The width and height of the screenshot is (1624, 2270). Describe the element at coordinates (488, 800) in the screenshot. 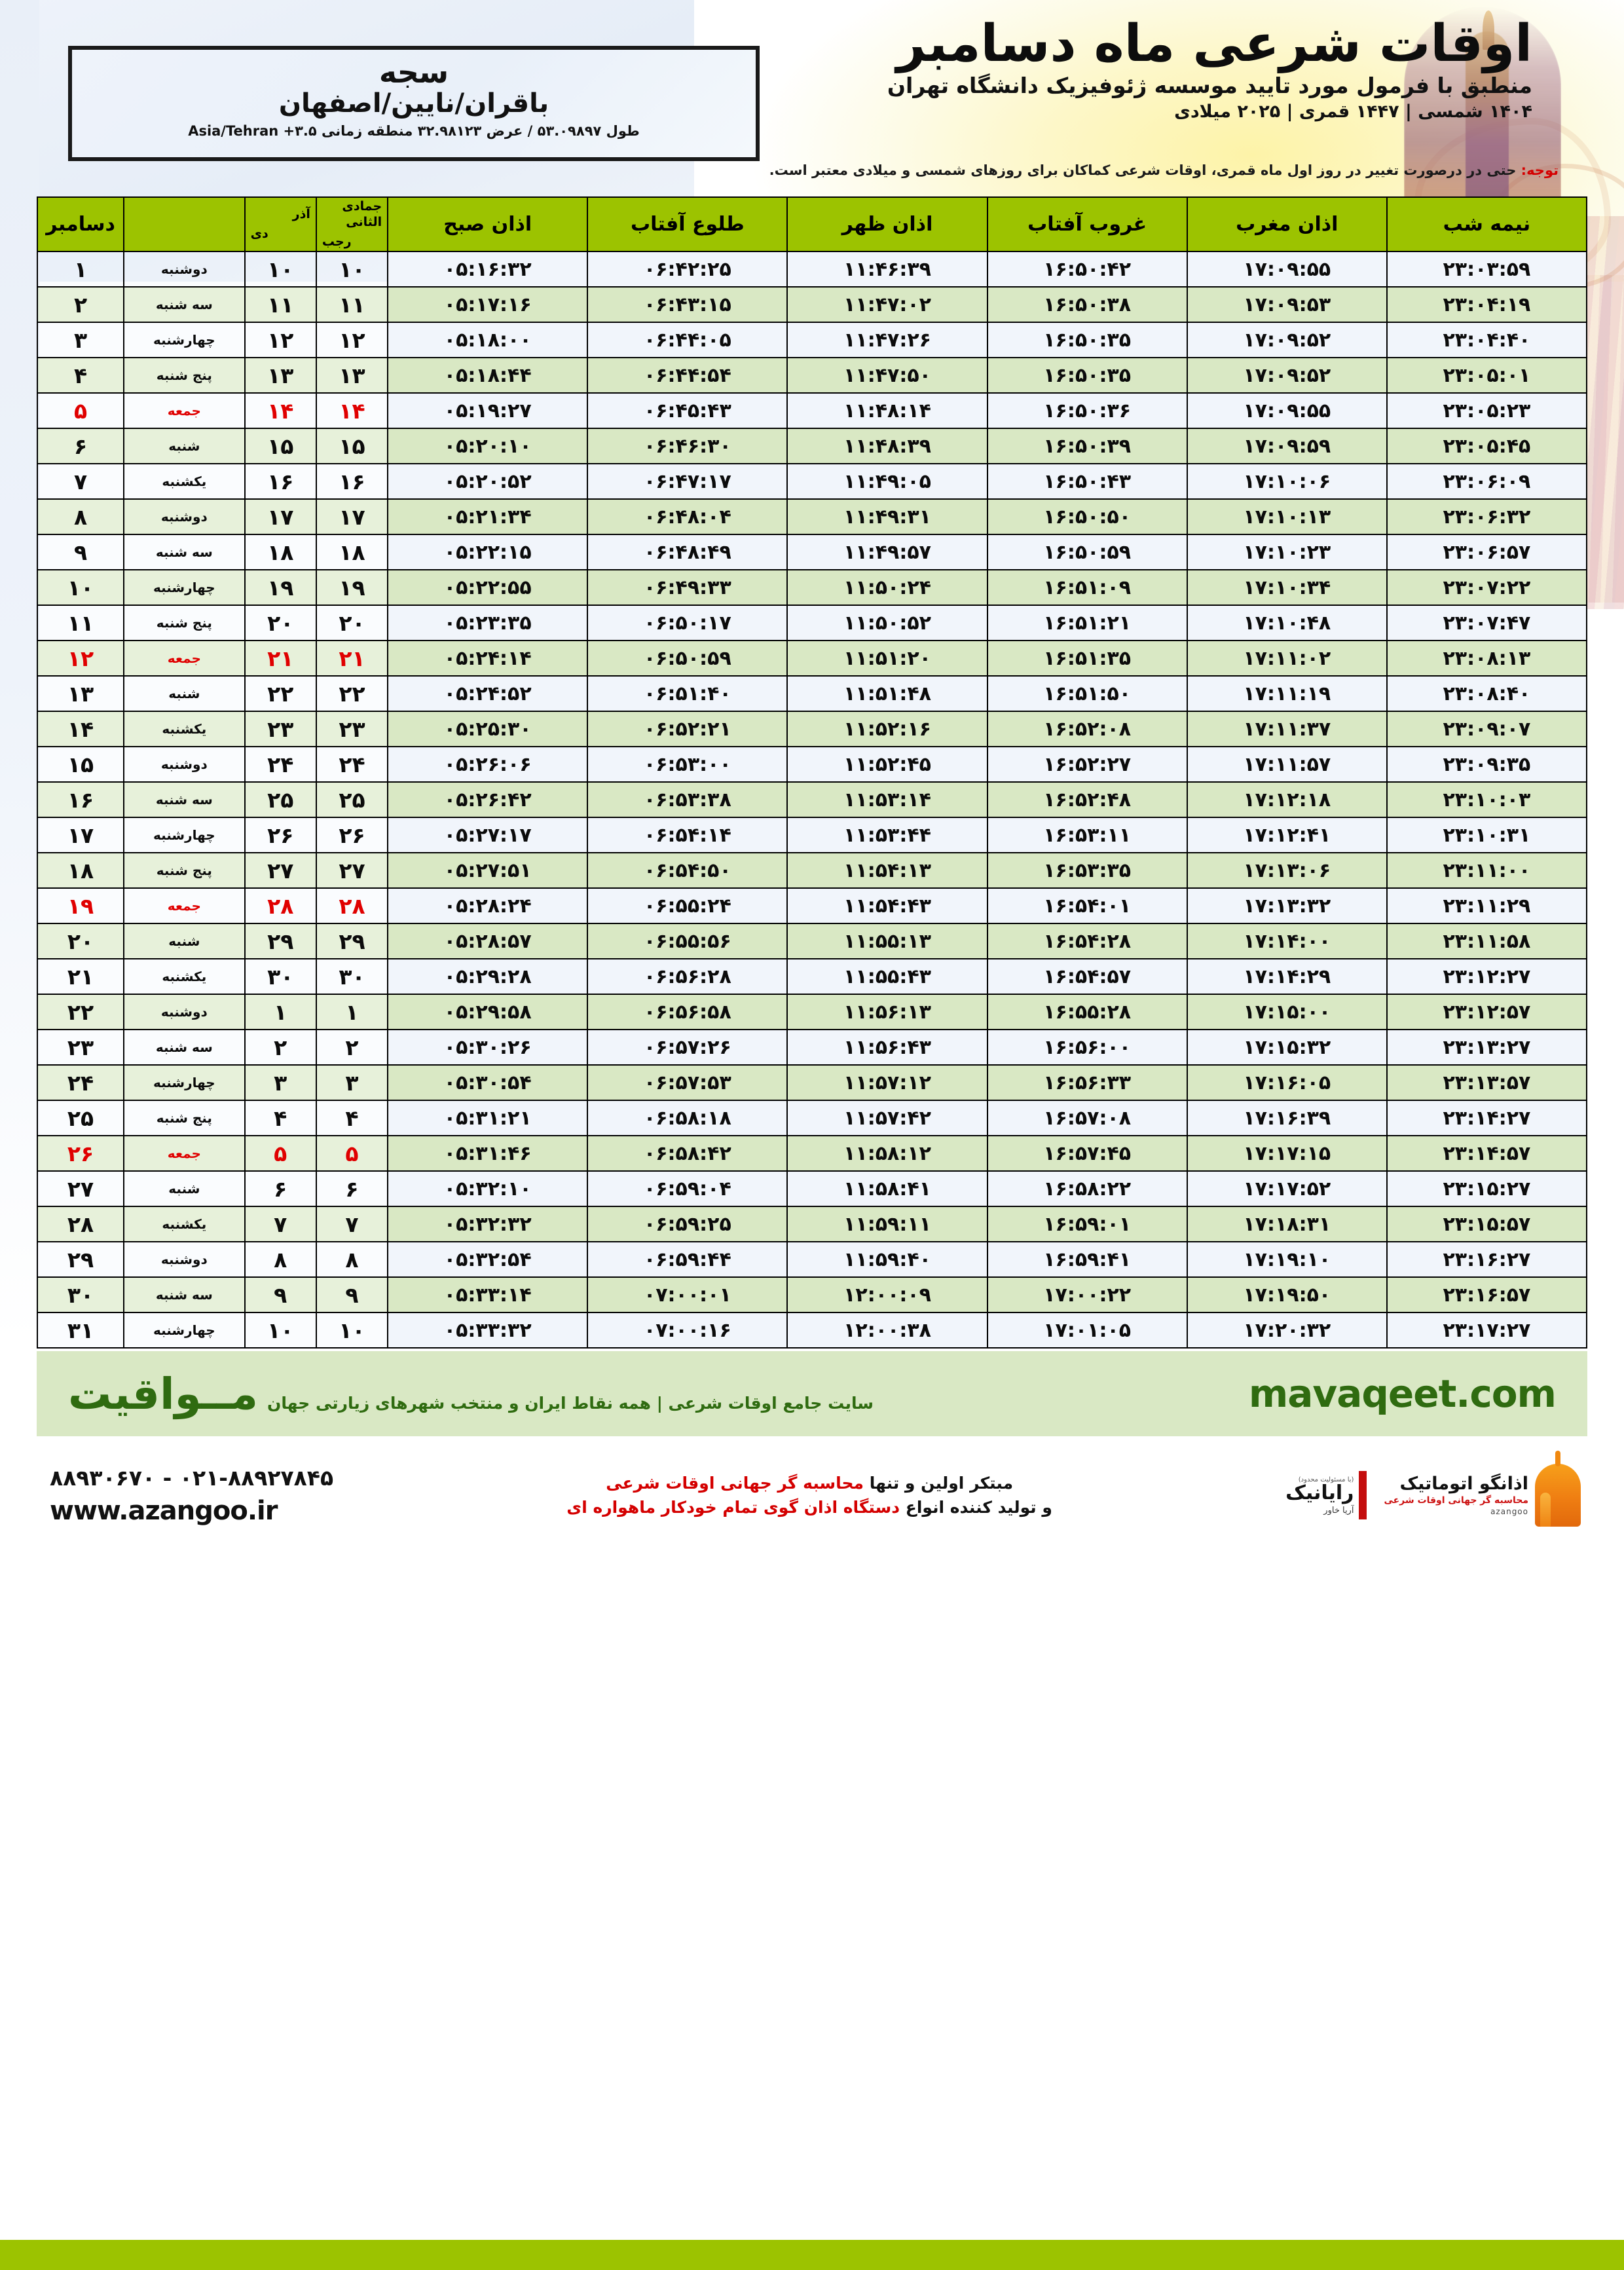

I see `cell-sobh: ۰۵:۲۶:۴۲` at that location.